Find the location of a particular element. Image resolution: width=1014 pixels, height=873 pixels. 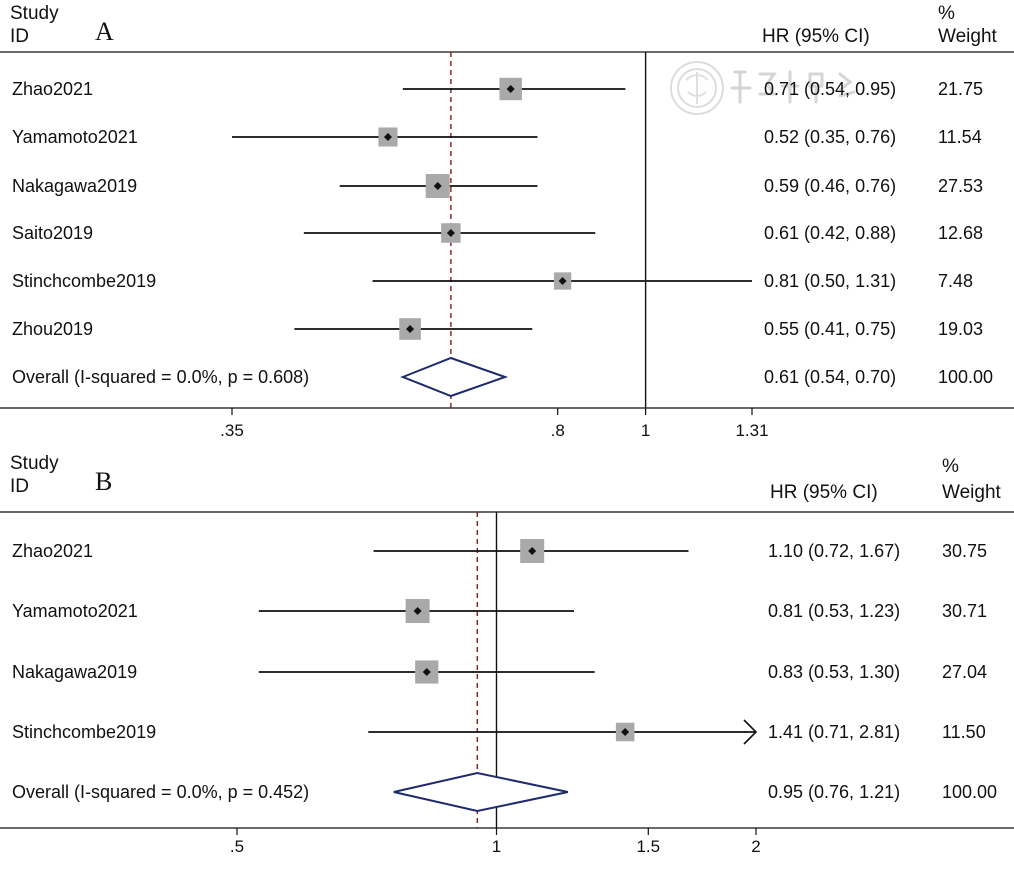

study-header-b: Study is located at coordinates (34, 463).